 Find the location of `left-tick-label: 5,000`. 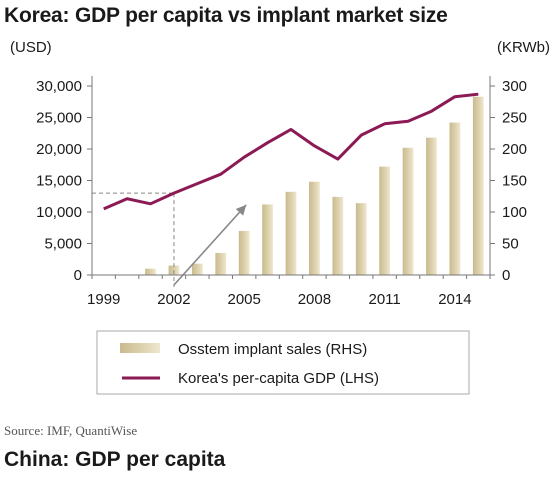

left-tick-label: 5,000 is located at coordinates (63, 244).